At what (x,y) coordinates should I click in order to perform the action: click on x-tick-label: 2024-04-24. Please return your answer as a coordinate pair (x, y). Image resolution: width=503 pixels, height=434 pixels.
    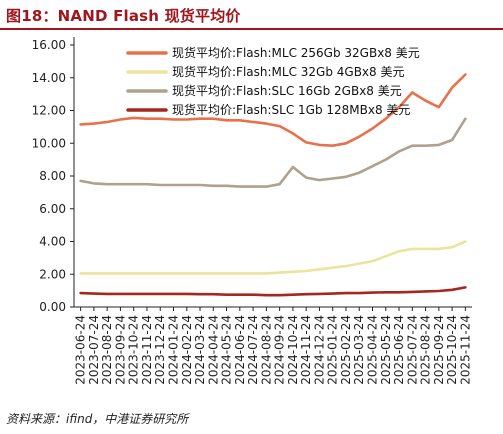
    Looking at the image, I should click on (213, 350).